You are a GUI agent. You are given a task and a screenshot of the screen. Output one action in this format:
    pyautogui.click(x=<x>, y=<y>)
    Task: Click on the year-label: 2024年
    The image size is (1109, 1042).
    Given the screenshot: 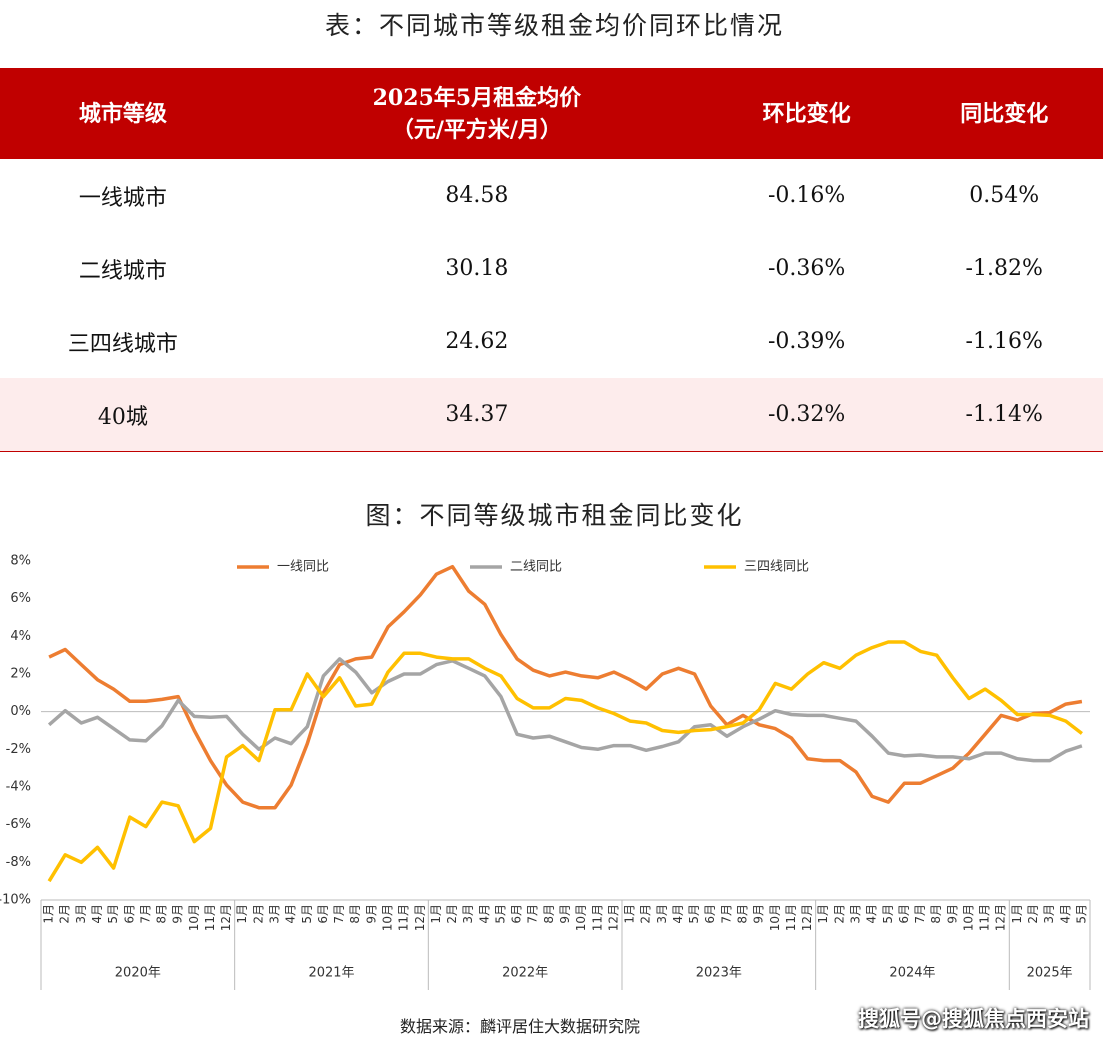 What is the action you would take?
    pyautogui.click(x=912, y=973)
    